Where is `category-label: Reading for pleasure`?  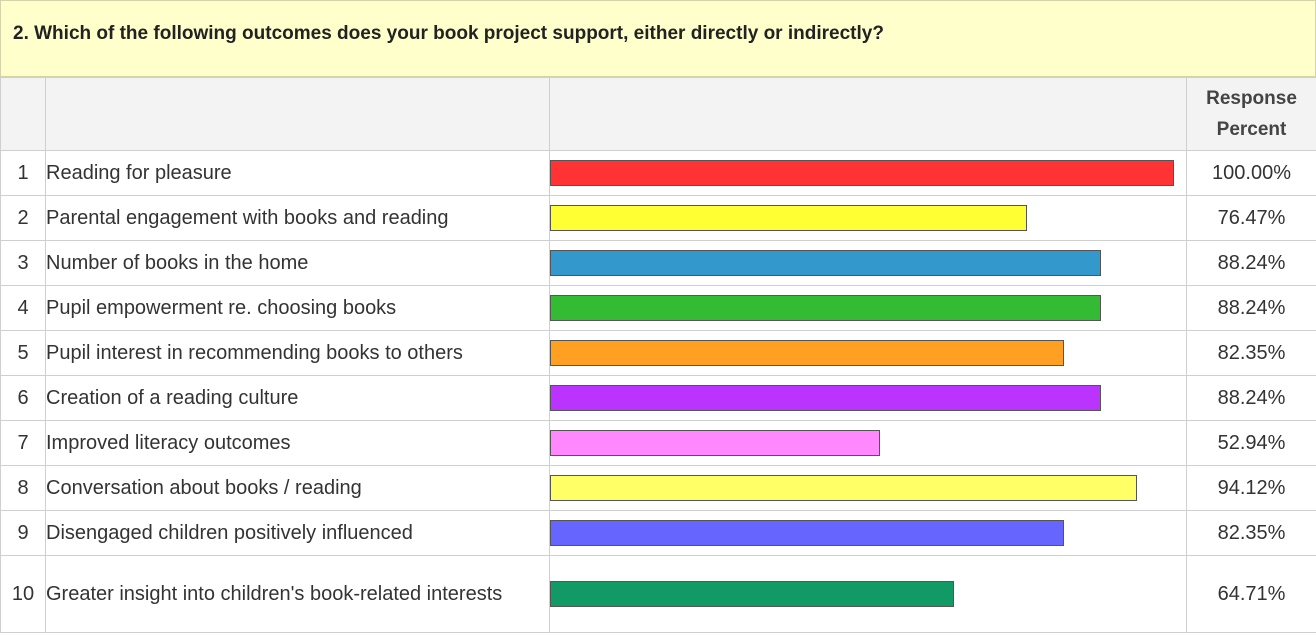
category-label: Reading for pleasure is located at coordinates (297, 173).